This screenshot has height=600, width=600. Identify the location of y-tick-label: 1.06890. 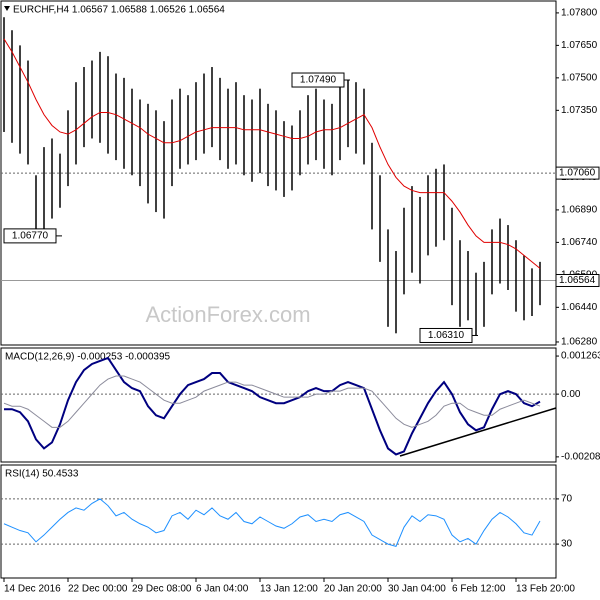
(579, 210).